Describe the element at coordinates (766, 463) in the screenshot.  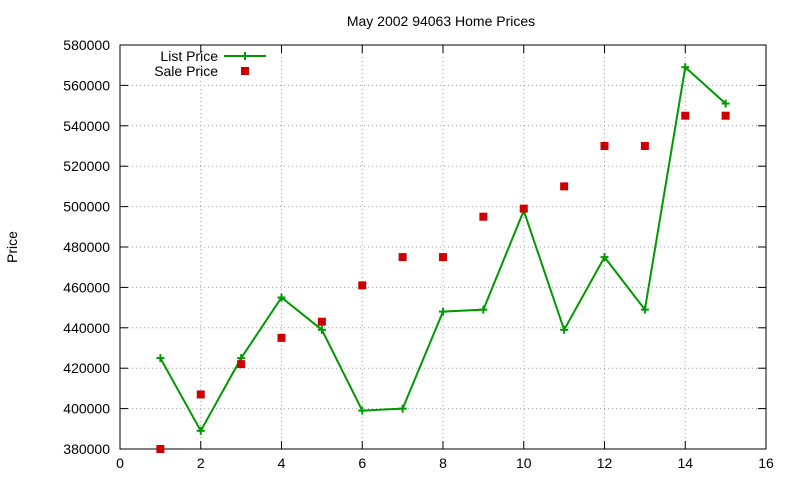
I see `x-tick-label: 16` at that location.